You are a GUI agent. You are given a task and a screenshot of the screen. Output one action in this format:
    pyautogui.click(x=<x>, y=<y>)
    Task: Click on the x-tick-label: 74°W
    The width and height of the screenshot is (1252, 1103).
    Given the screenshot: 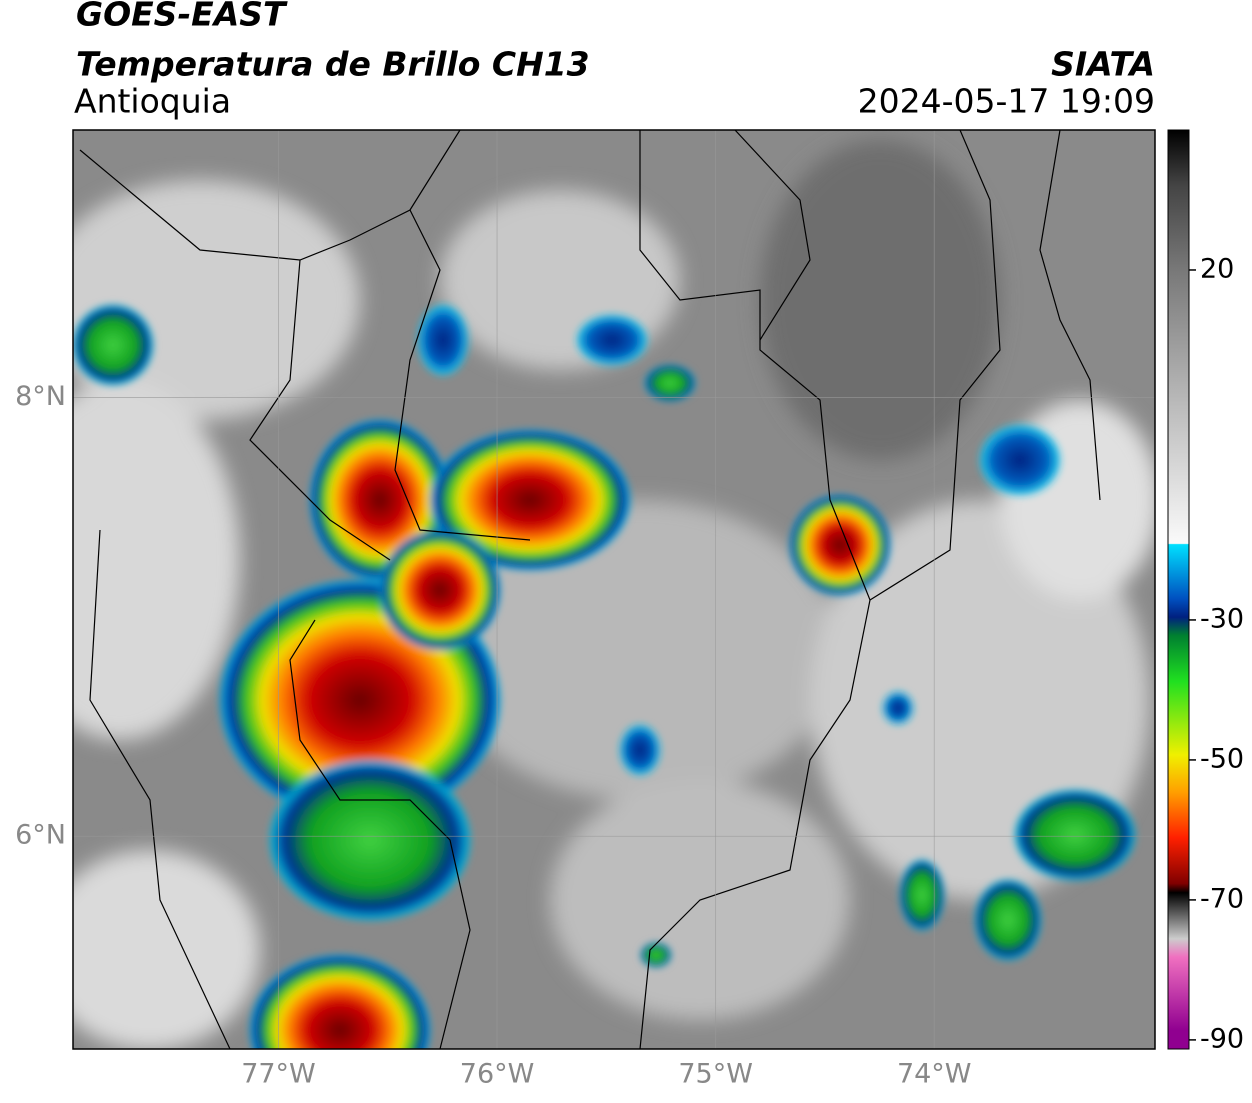 What is the action you would take?
    pyautogui.click(x=934, y=1074)
    